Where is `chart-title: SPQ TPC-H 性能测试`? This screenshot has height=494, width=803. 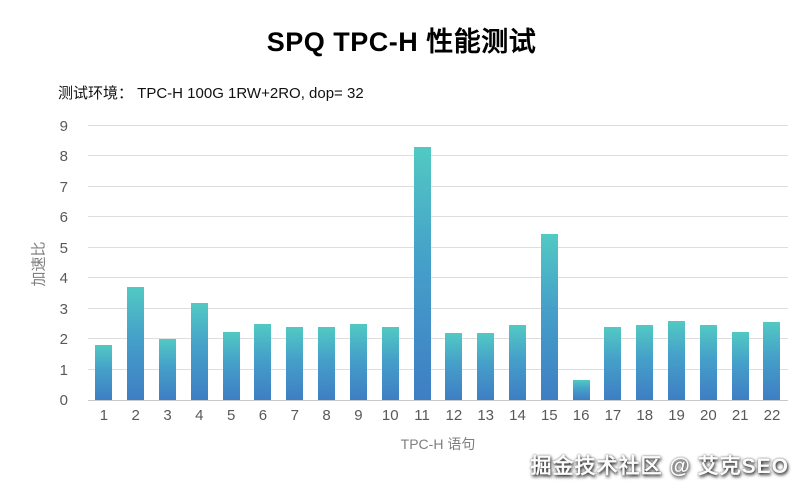 chart-title: SPQ TPC-H 性能测试 is located at coordinates (401, 42).